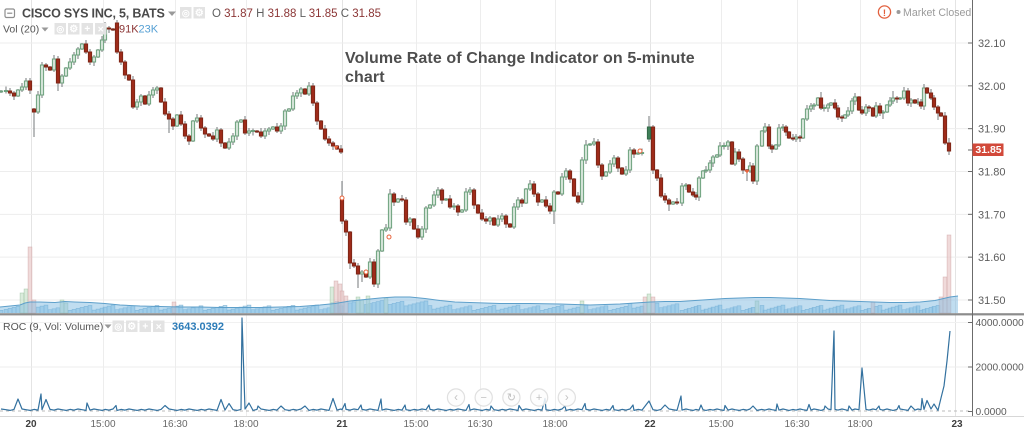  I want to click on svg-text: 21, so click(342, 424).